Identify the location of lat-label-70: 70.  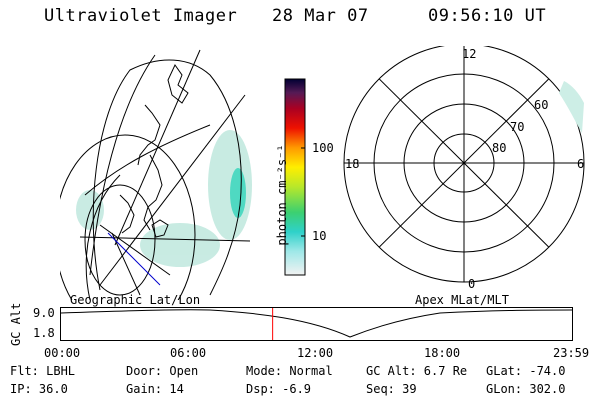
(517, 127).